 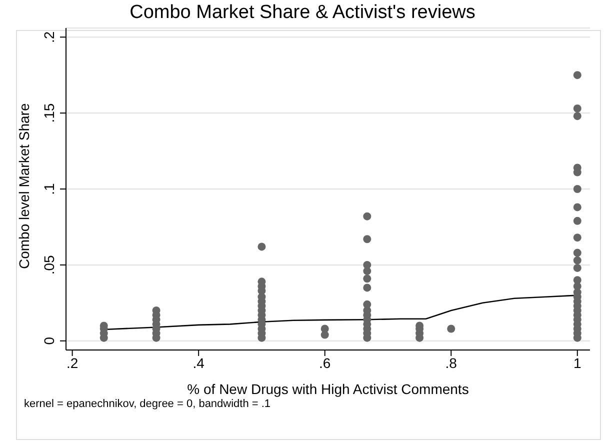 I want to click on x-axis-title: % of New Drugs with High Activist Comments, so click(x=328, y=389).